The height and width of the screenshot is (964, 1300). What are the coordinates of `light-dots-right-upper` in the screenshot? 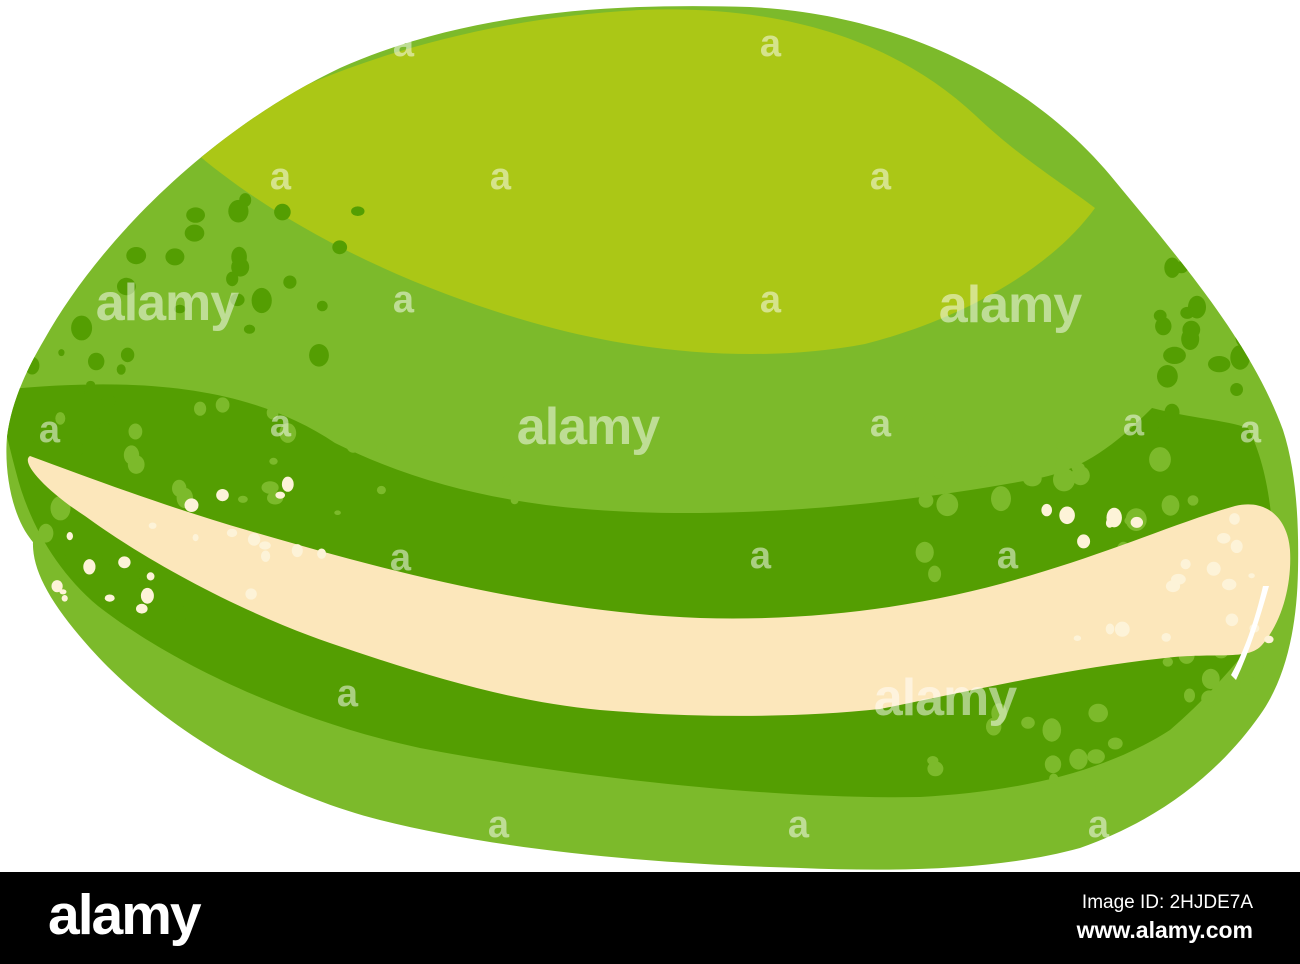 It's located at (1057, 518).